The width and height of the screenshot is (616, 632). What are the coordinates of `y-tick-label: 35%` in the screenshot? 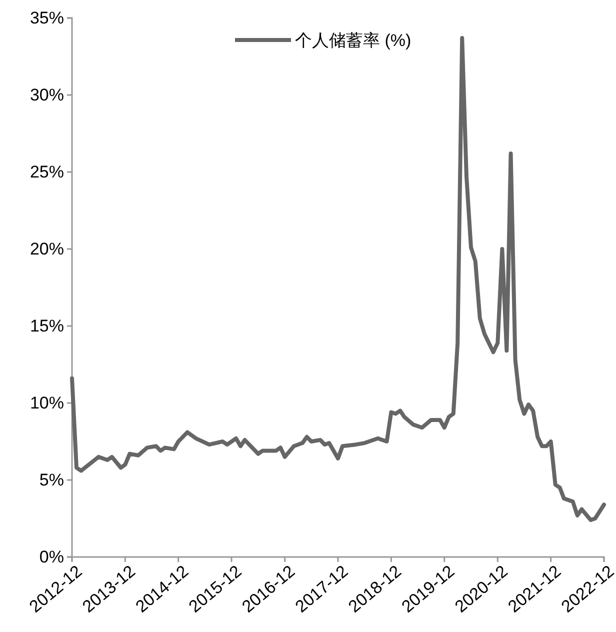 It's located at (47, 18).